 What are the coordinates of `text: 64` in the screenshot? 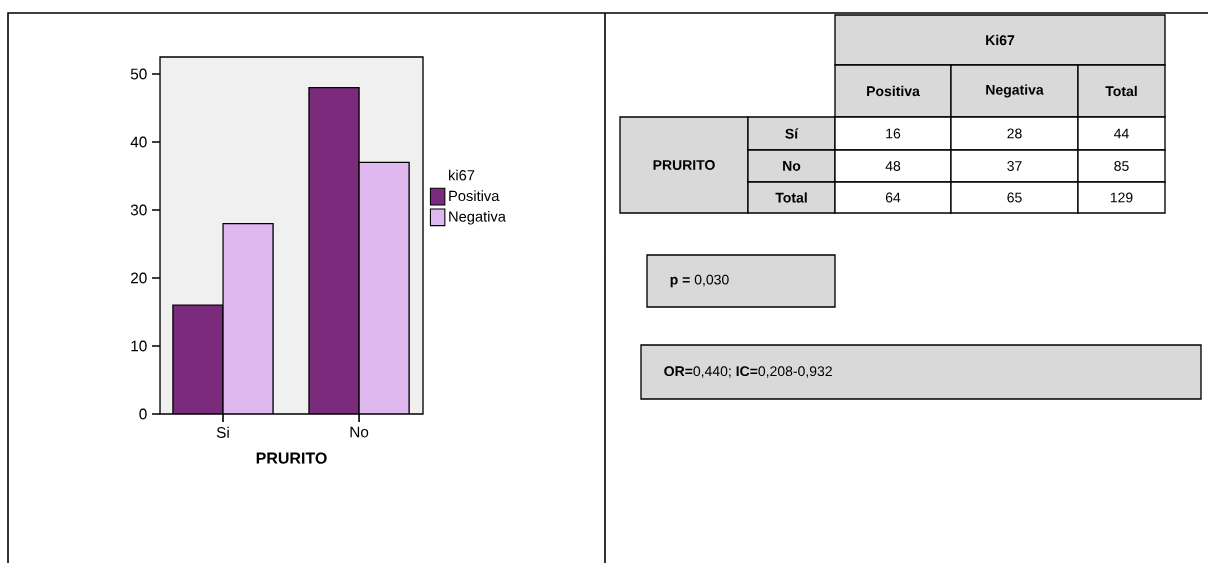 It's located at (893, 197).